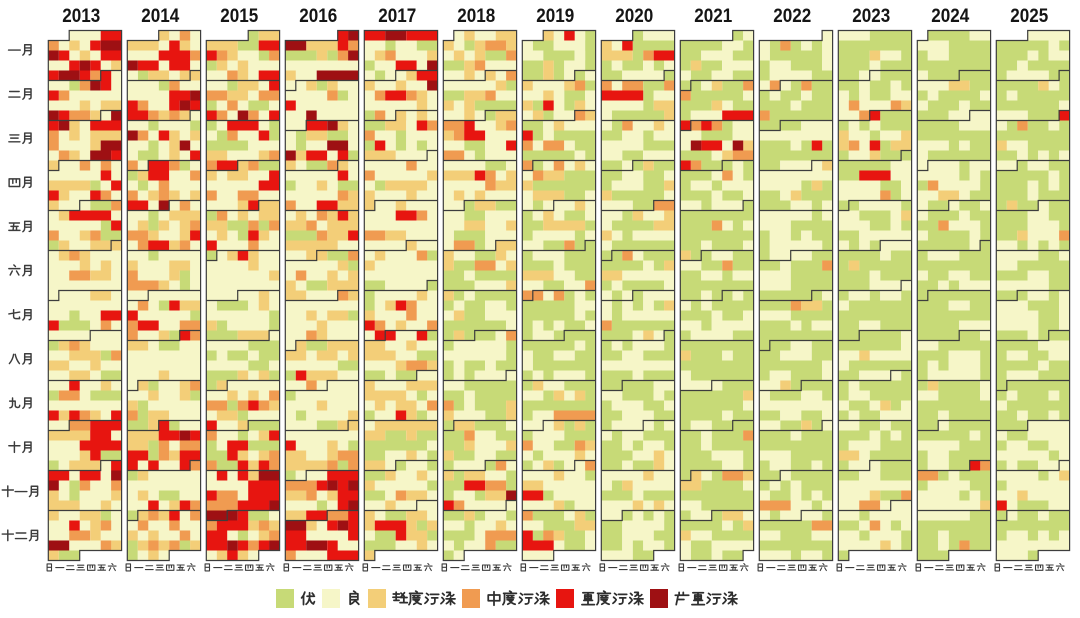 The image size is (1080, 618). Describe the element at coordinates (713, 16) in the screenshot. I see `svg-text: 2021` at that location.